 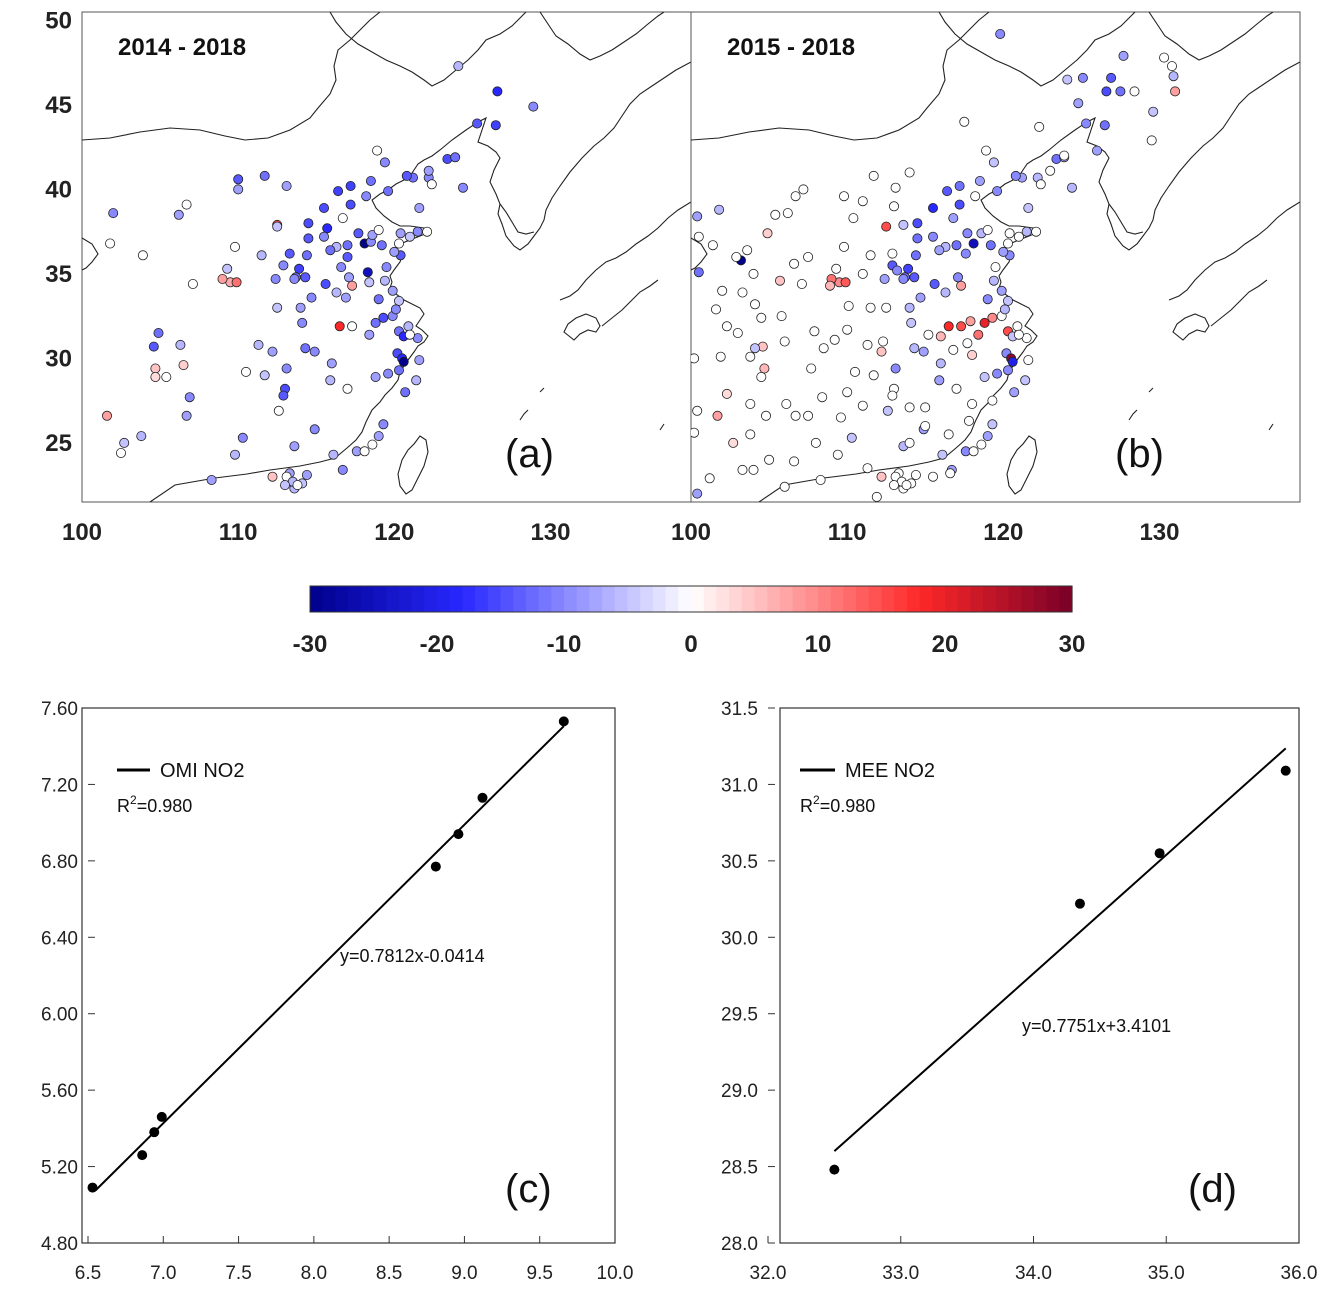 What do you see at coordinates (529, 454) in the screenshot?
I see `panel-label-a: (a)` at bounding box center [529, 454].